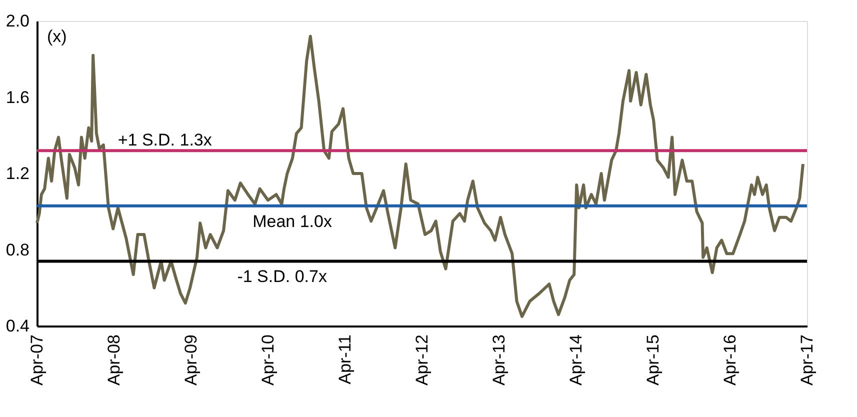 This screenshot has width=857, height=417. I want to click on y-tick-label: 2.0, so click(18, 21).